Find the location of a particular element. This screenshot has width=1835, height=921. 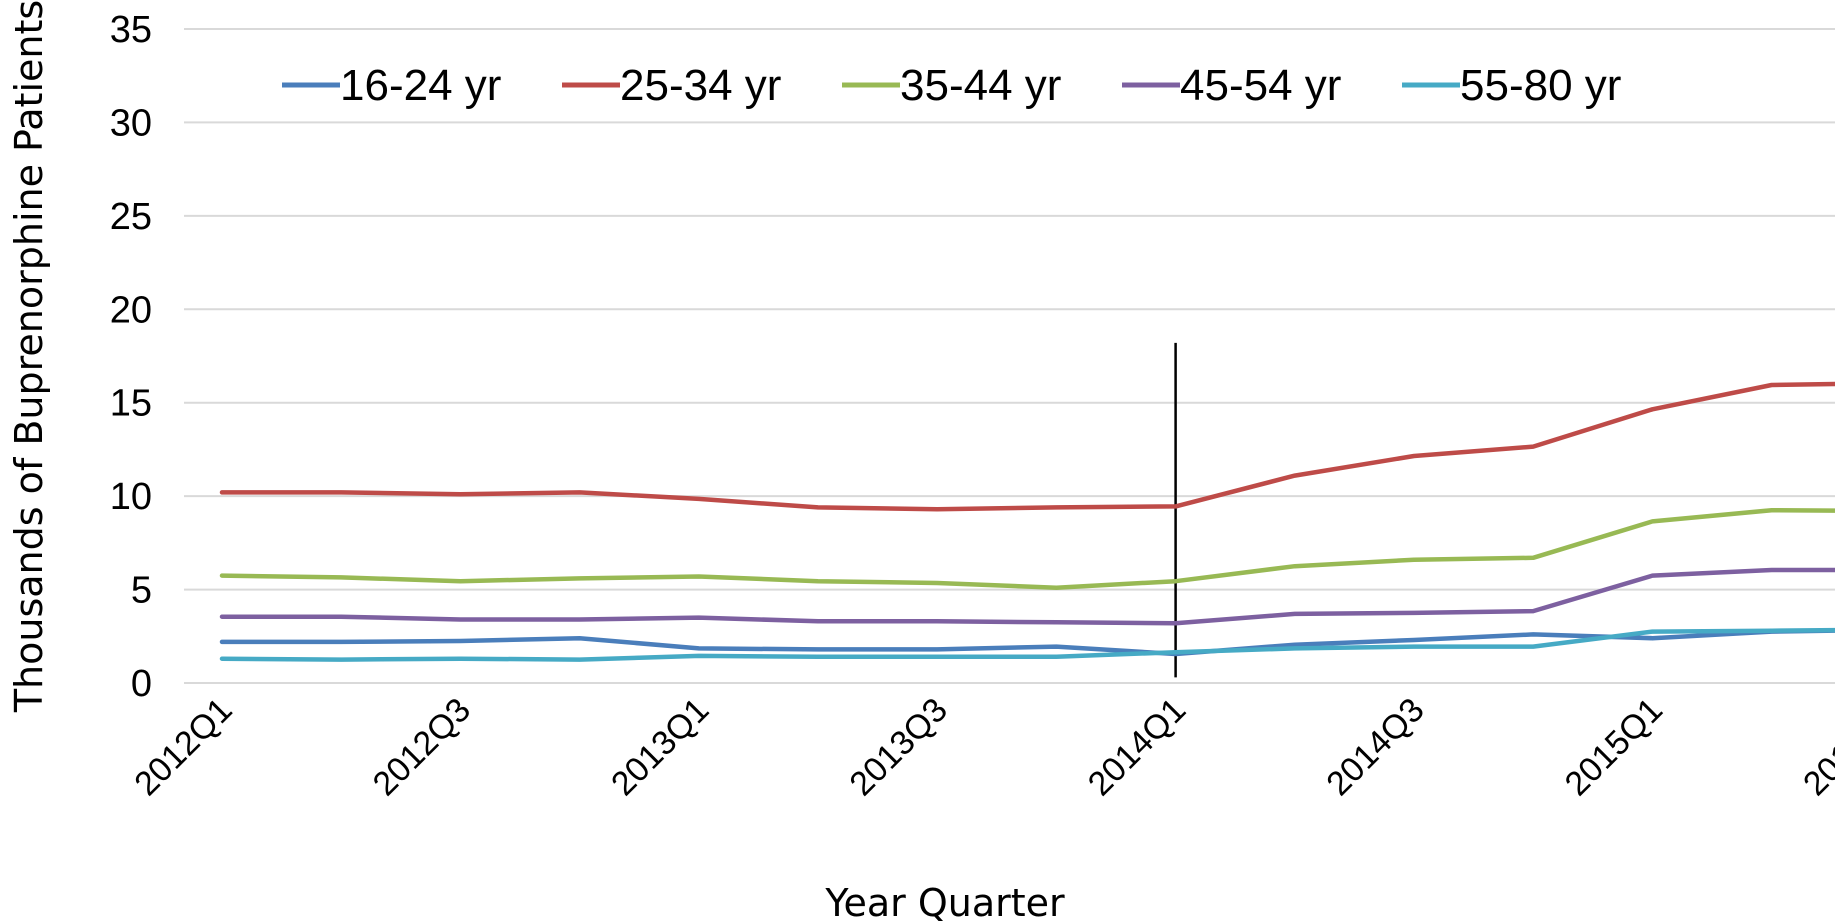

legend: 16-24 yr 25-34 yr 35-44 yr 45-54 yr 55-80 yr is located at coordinates (951, 85).